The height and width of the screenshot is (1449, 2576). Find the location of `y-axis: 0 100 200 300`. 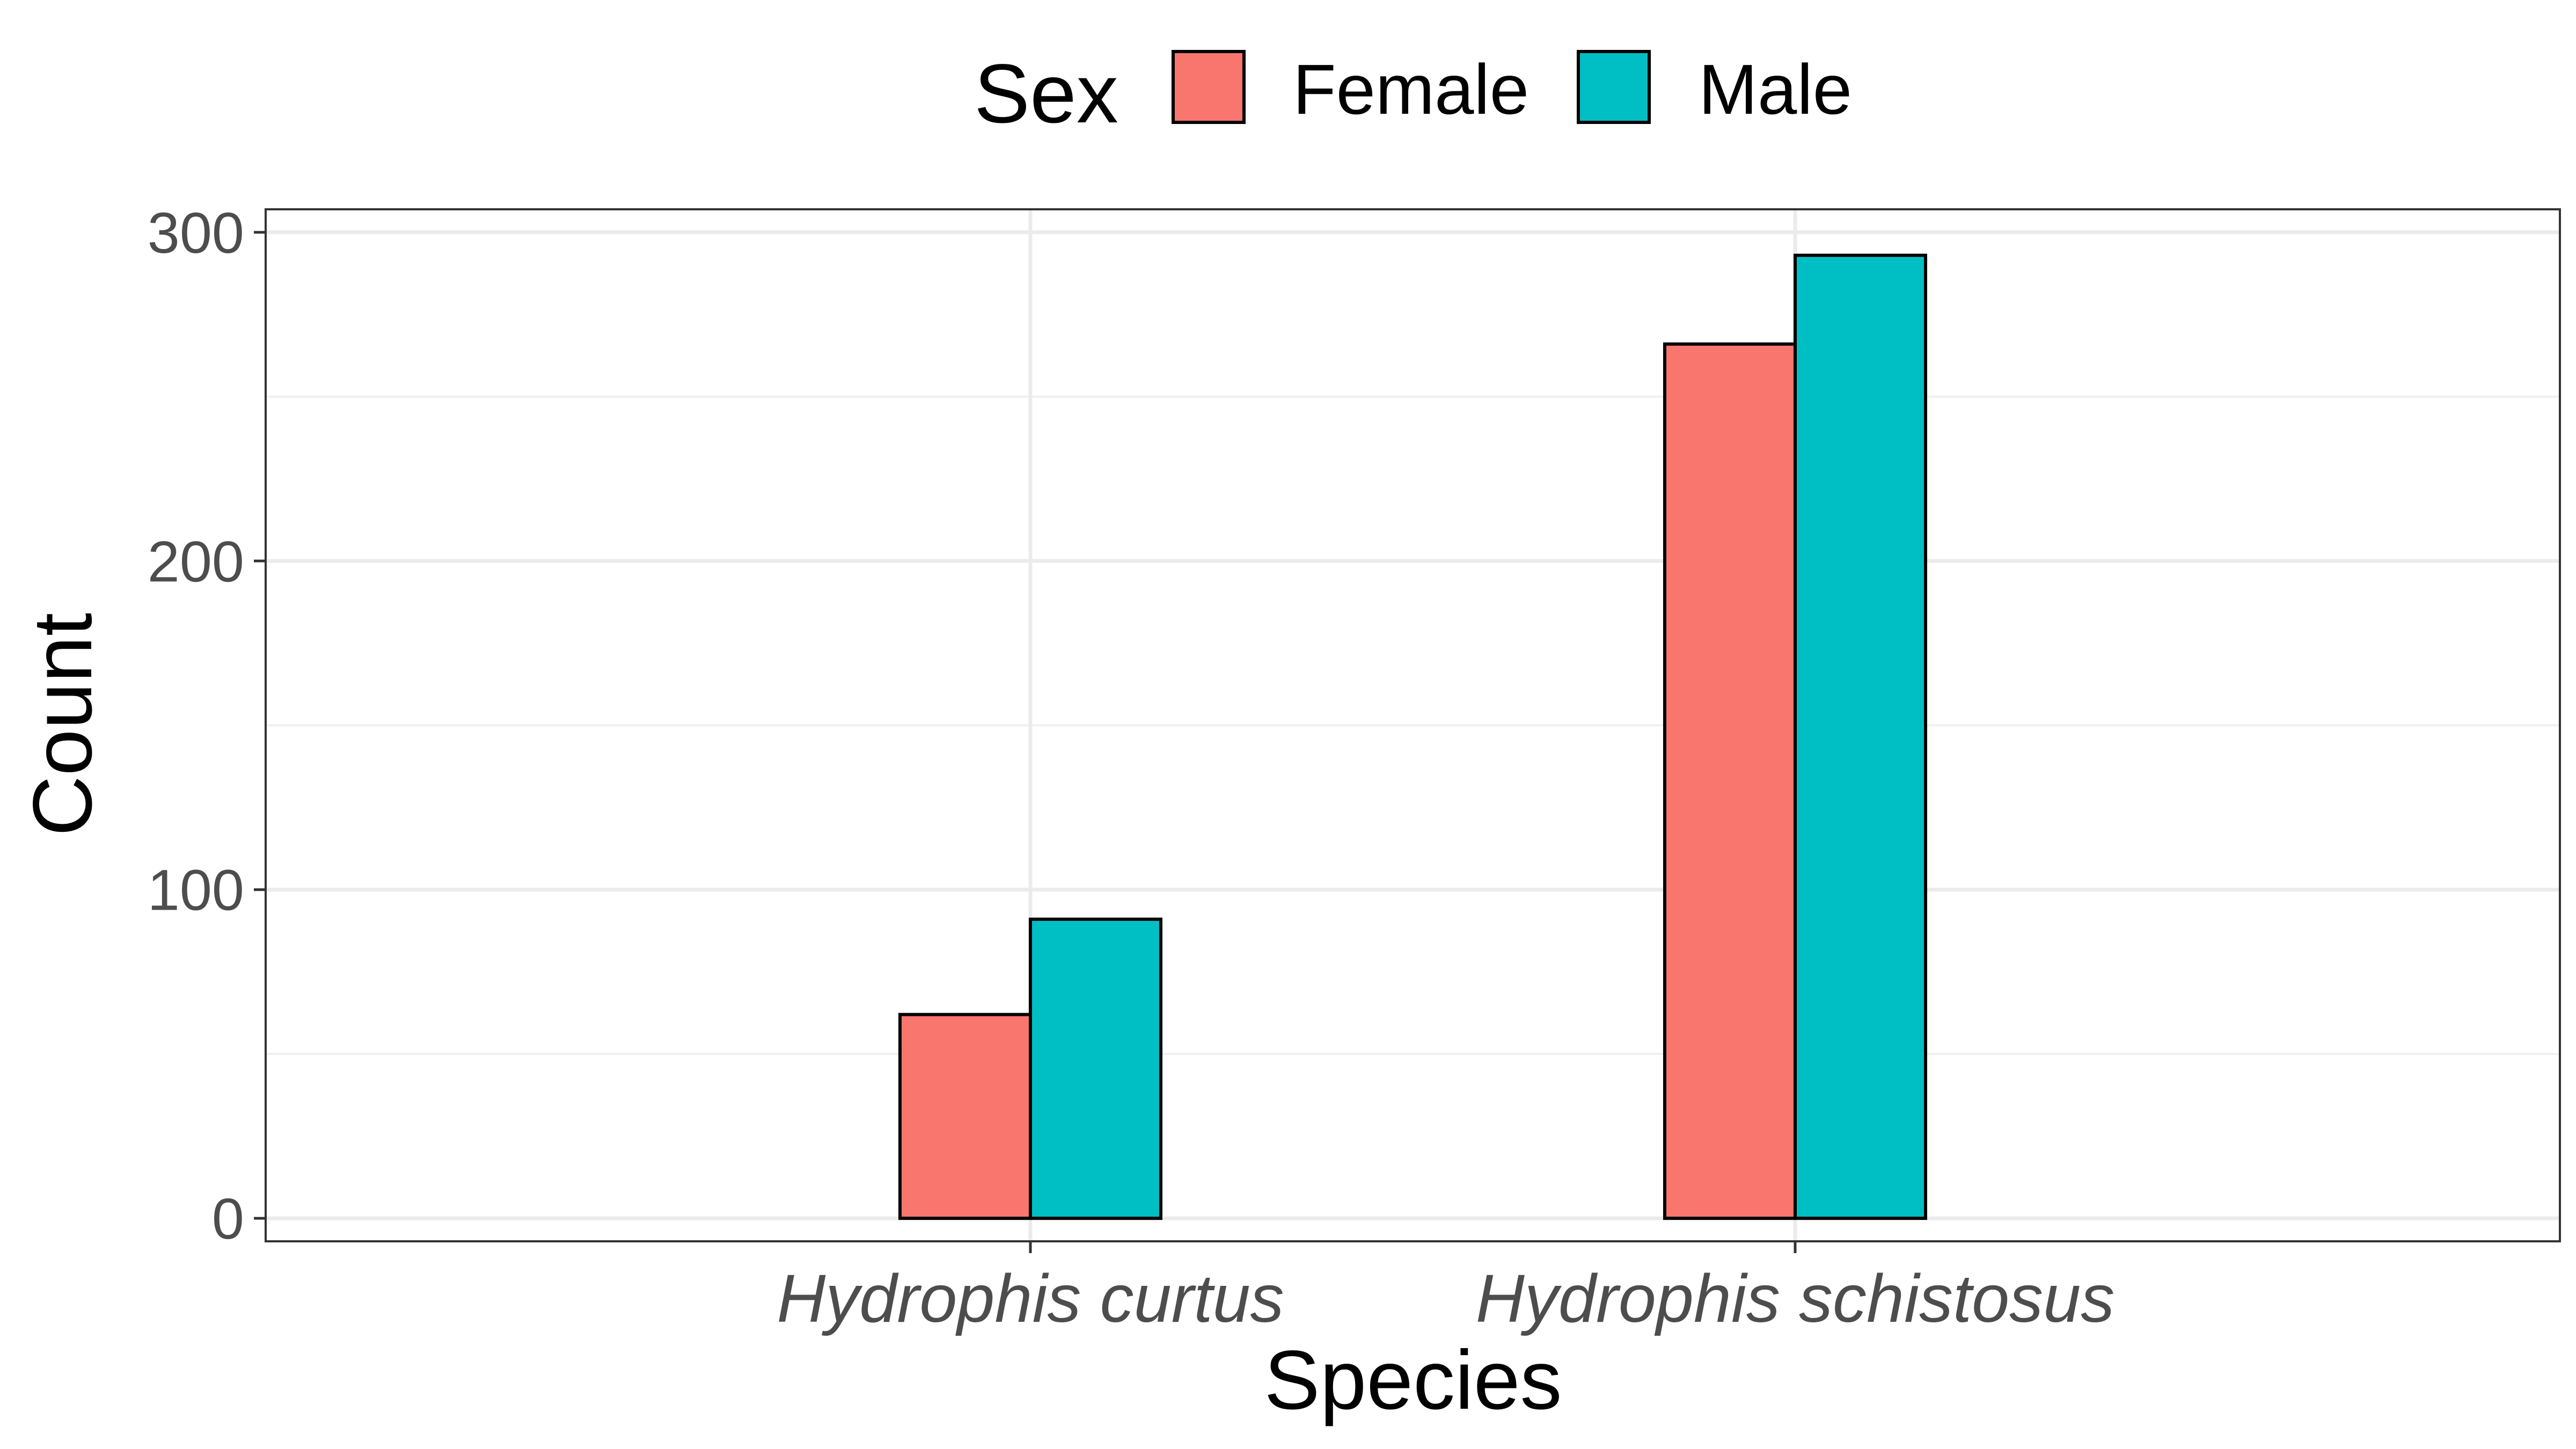

y-axis: 0 100 200 300 is located at coordinates (207, 725).